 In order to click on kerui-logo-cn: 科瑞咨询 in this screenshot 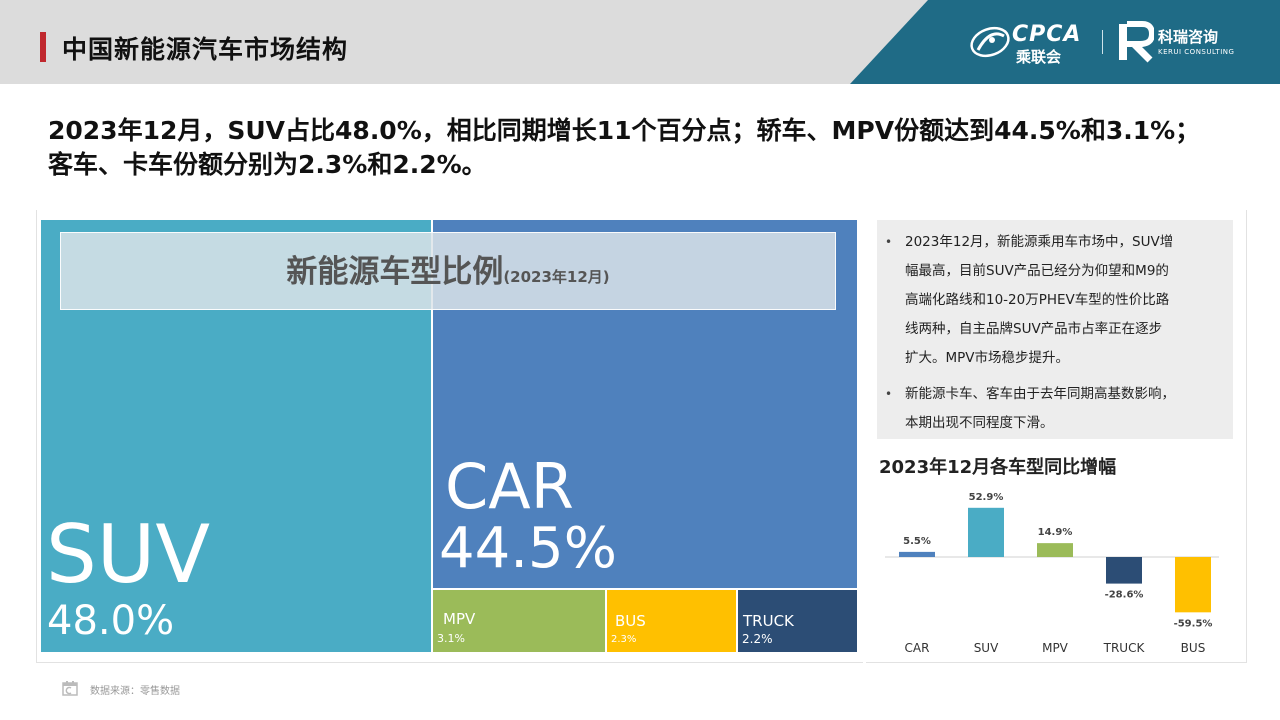, I will do `click(1188, 37)`.